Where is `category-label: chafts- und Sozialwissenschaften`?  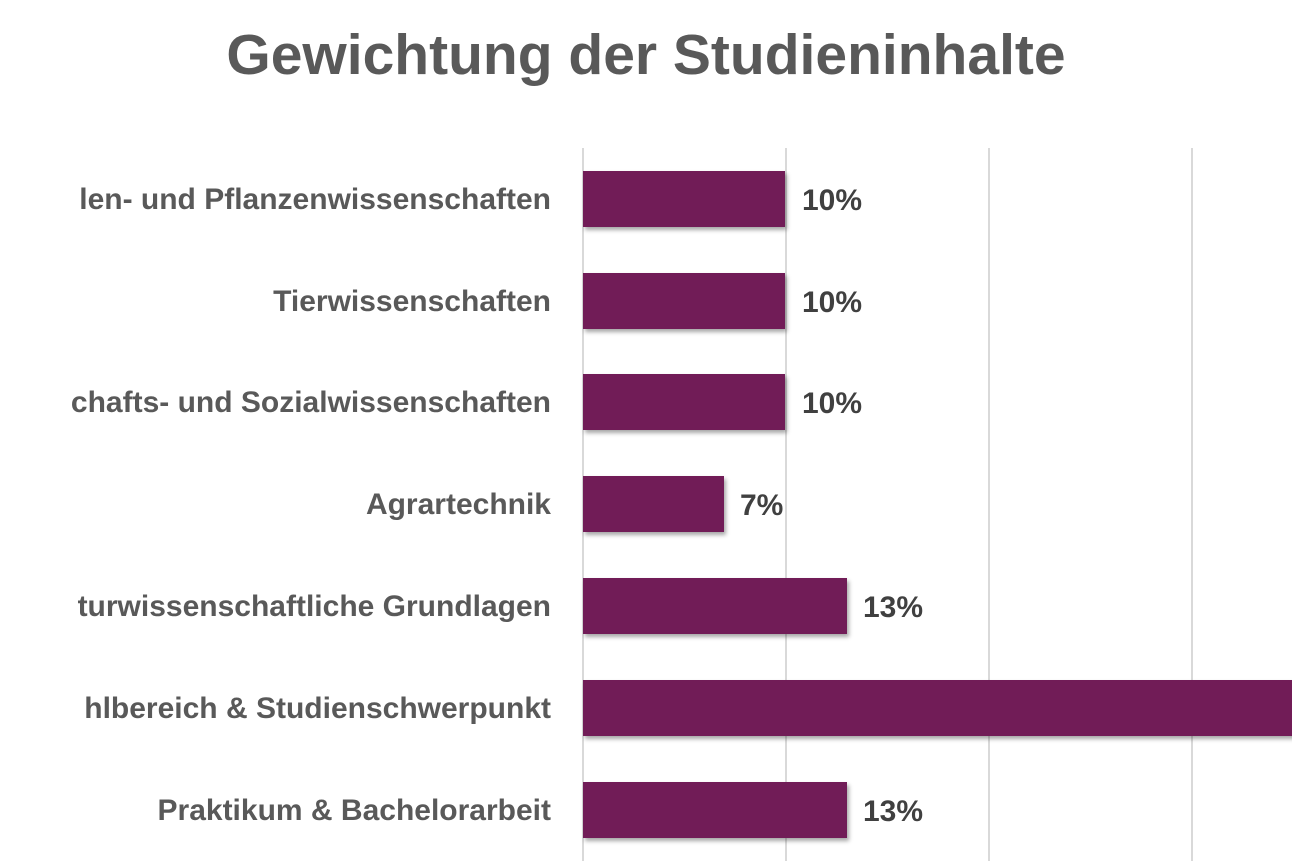 category-label: chafts- und Sozialwissenschaften is located at coordinates (310, 402).